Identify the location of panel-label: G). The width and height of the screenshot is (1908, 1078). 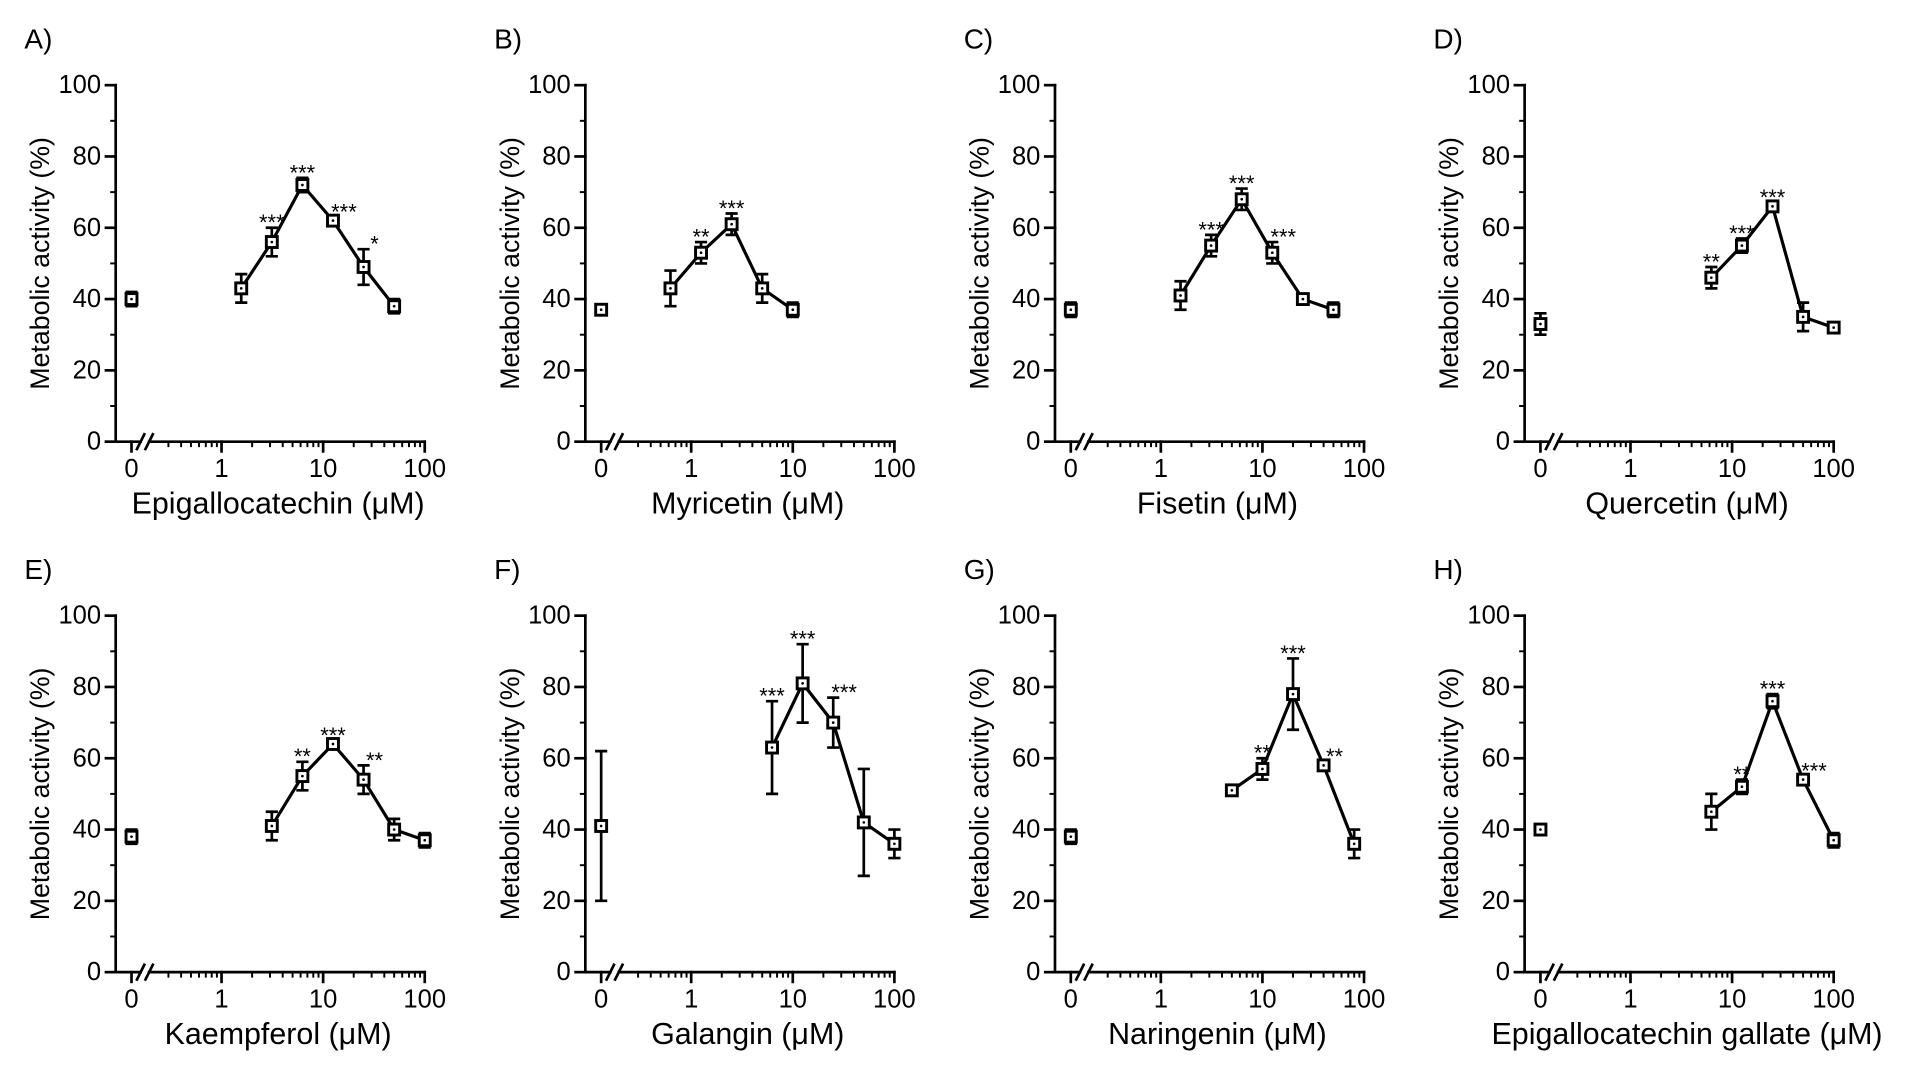
(979, 569).